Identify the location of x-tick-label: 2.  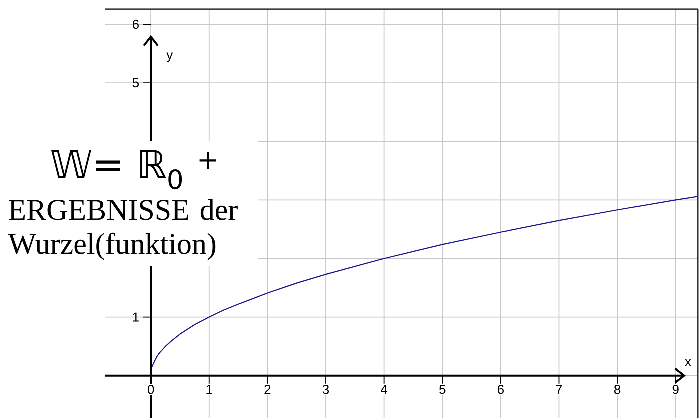
(267, 389).